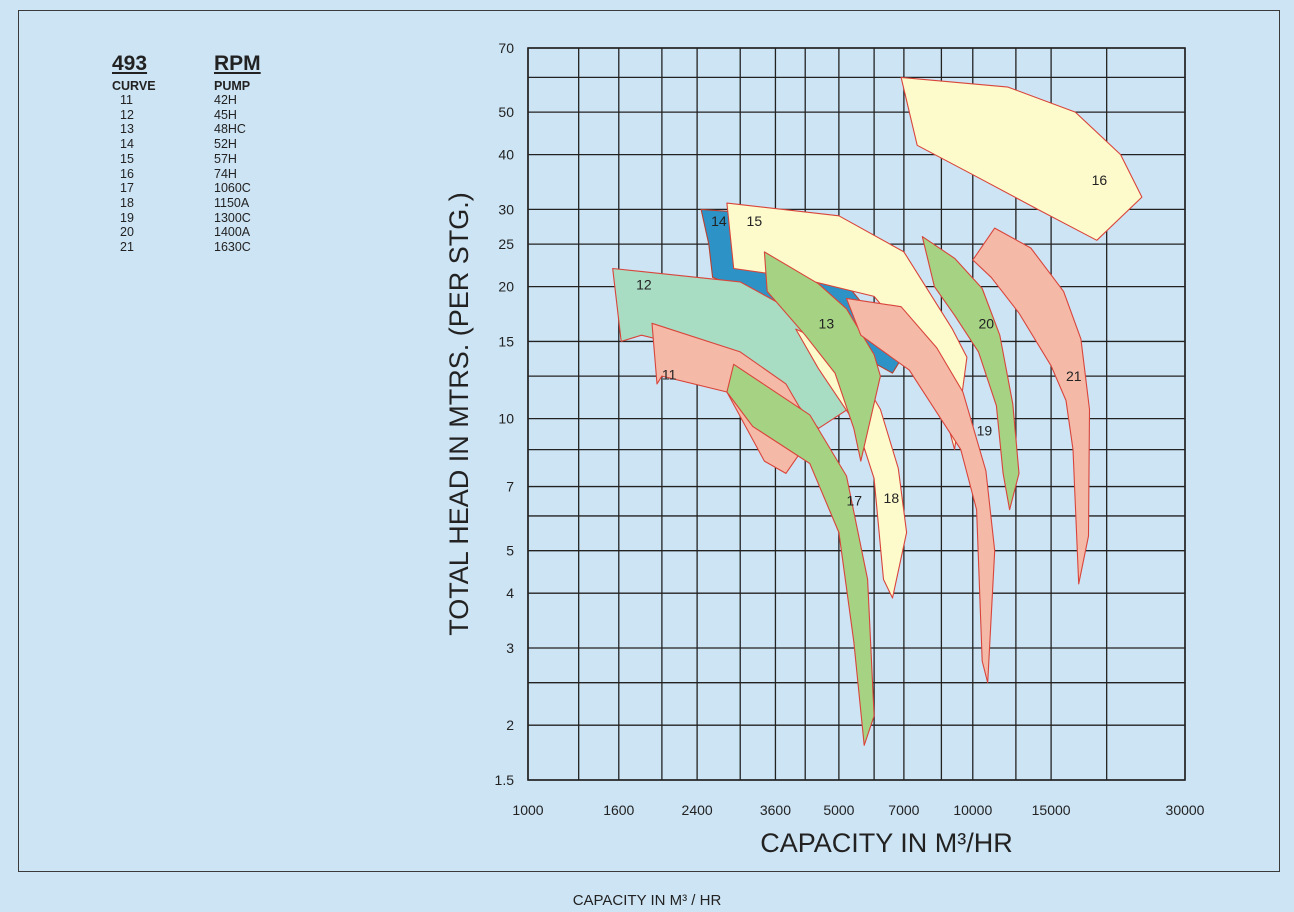  Describe the element at coordinates (130, 63) in the screenshot. I see `rpm-value: 493` at that location.